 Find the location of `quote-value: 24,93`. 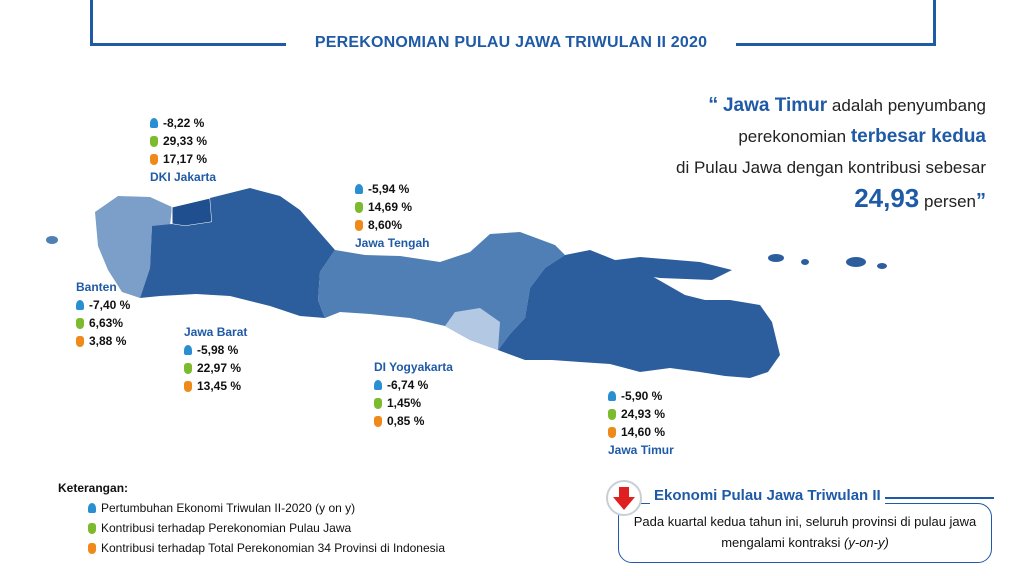

quote-value: 24,93 is located at coordinates (887, 198).